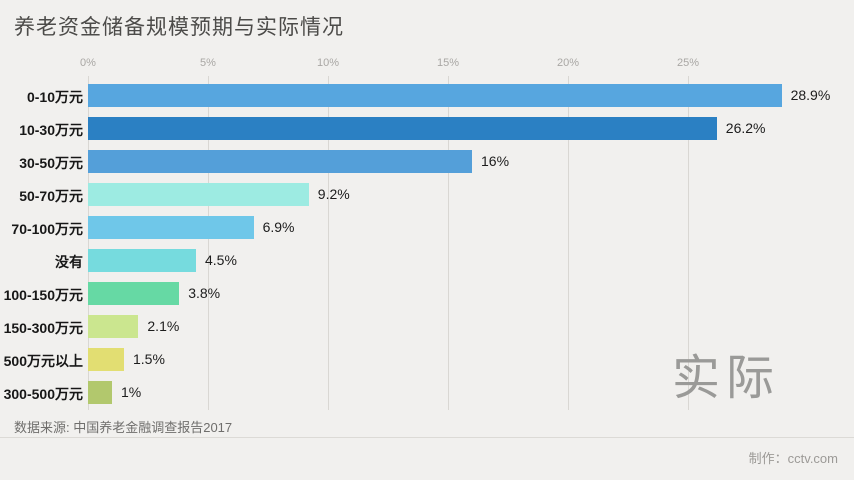  What do you see at coordinates (43, 394) in the screenshot?
I see `category-label: 300-500万元` at bounding box center [43, 394].